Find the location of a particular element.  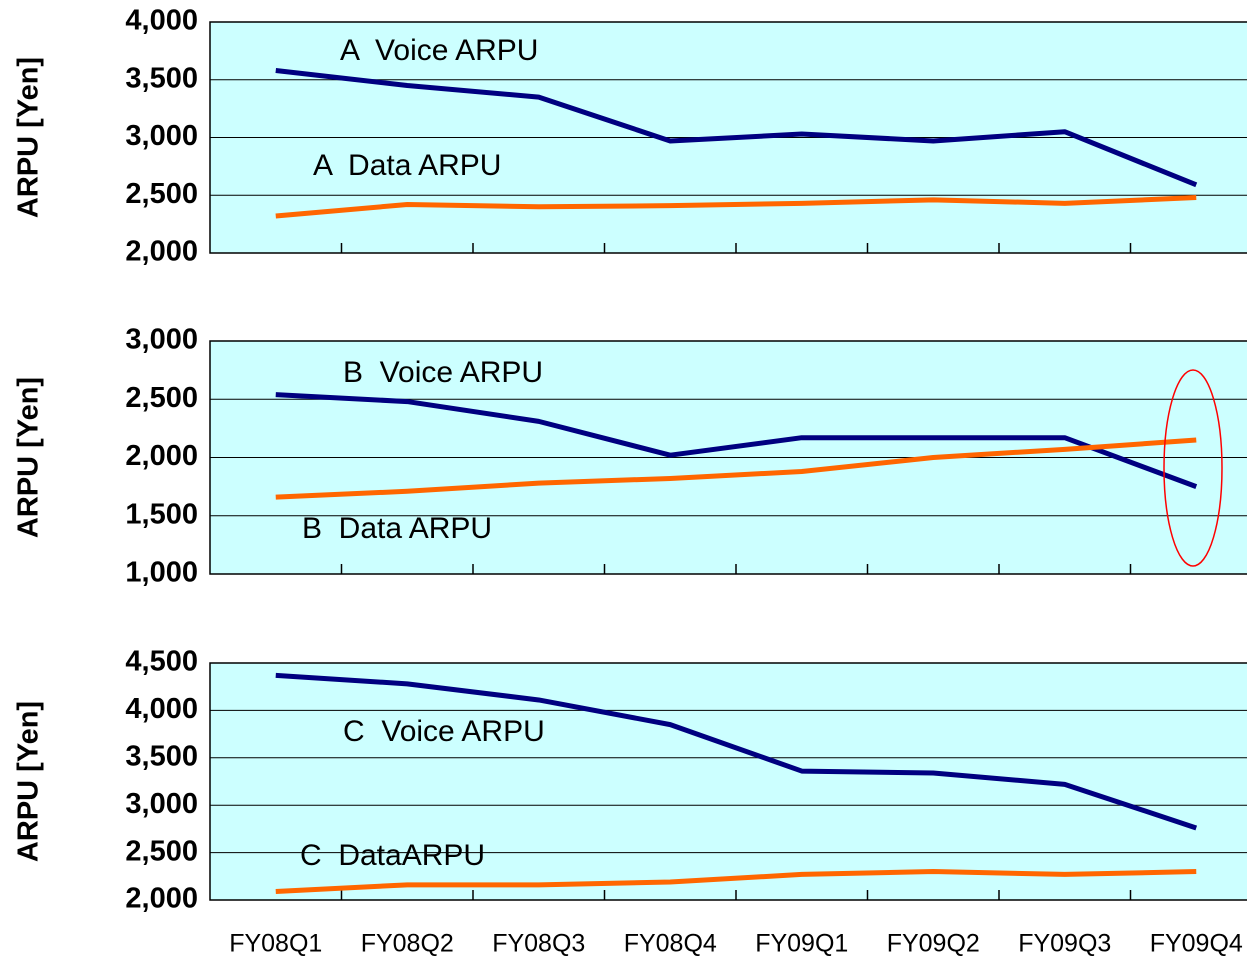

x-tick-label: FY08Q3 is located at coordinates (538, 944).